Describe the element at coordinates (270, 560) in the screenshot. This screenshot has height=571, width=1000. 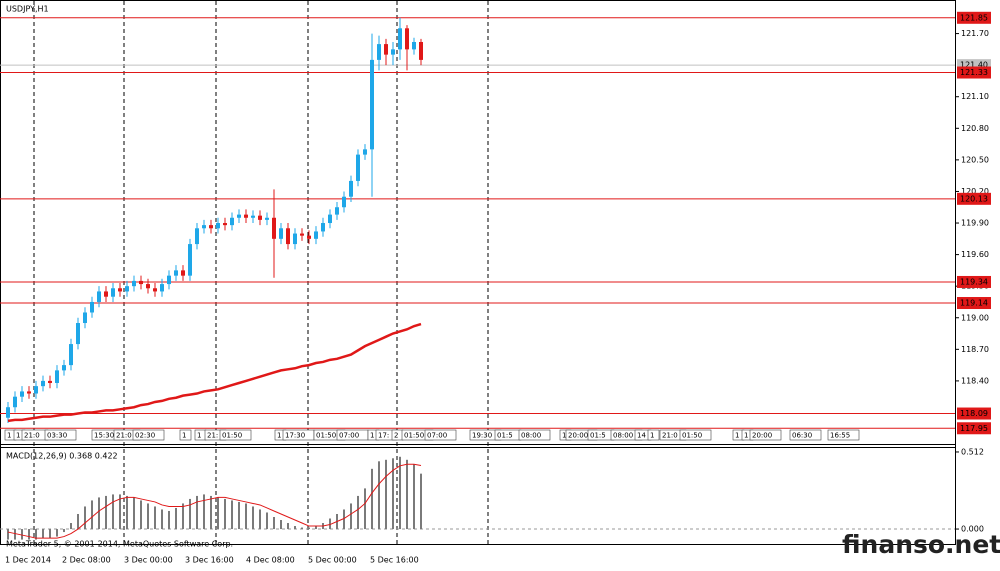
I see `x-tick-label: 4 Dec 08:00` at that location.